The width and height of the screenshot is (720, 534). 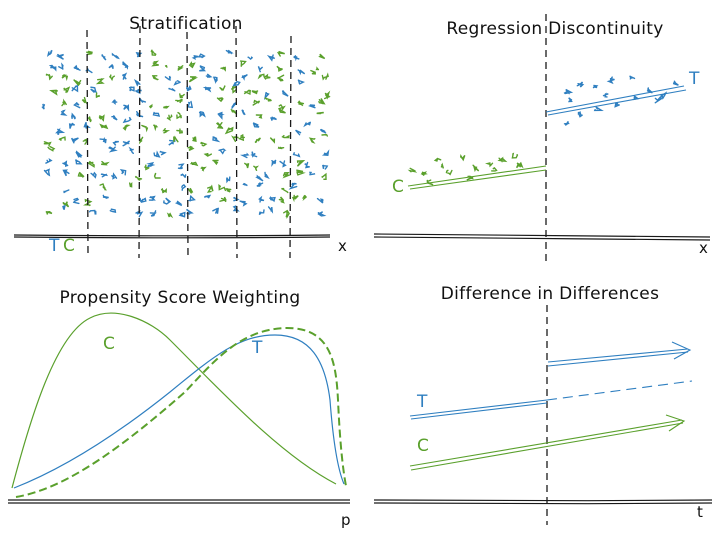 I want to click on rd-x-axis, so click(x=542, y=237).